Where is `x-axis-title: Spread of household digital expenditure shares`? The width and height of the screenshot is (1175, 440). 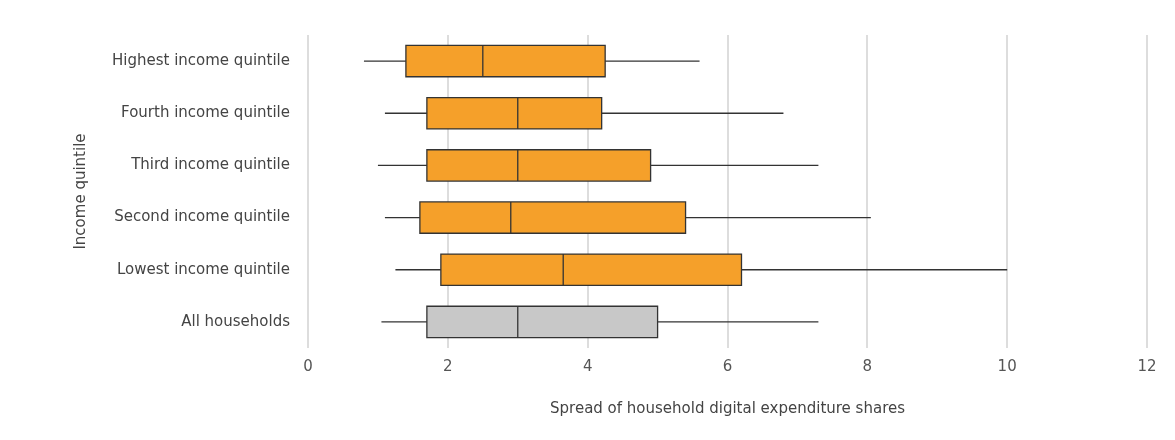
x-axis-title: Spread of household digital expenditure shares is located at coordinates (728, 407).